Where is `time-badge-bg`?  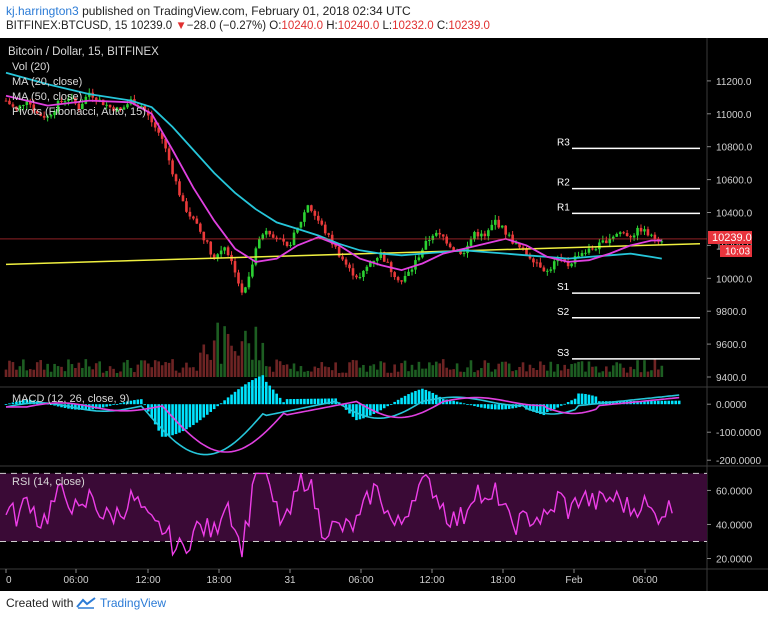
time-badge-bg is located at coordinates (736, 251).